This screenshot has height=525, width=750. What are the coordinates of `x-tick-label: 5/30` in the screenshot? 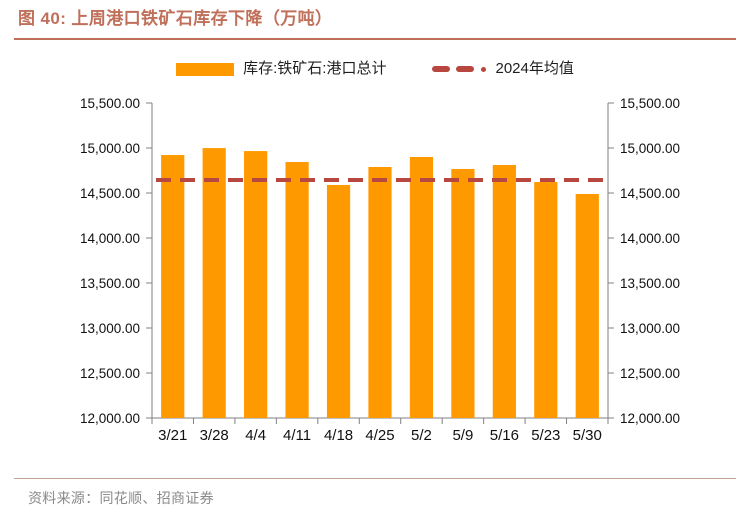 It's located at (587, 435).